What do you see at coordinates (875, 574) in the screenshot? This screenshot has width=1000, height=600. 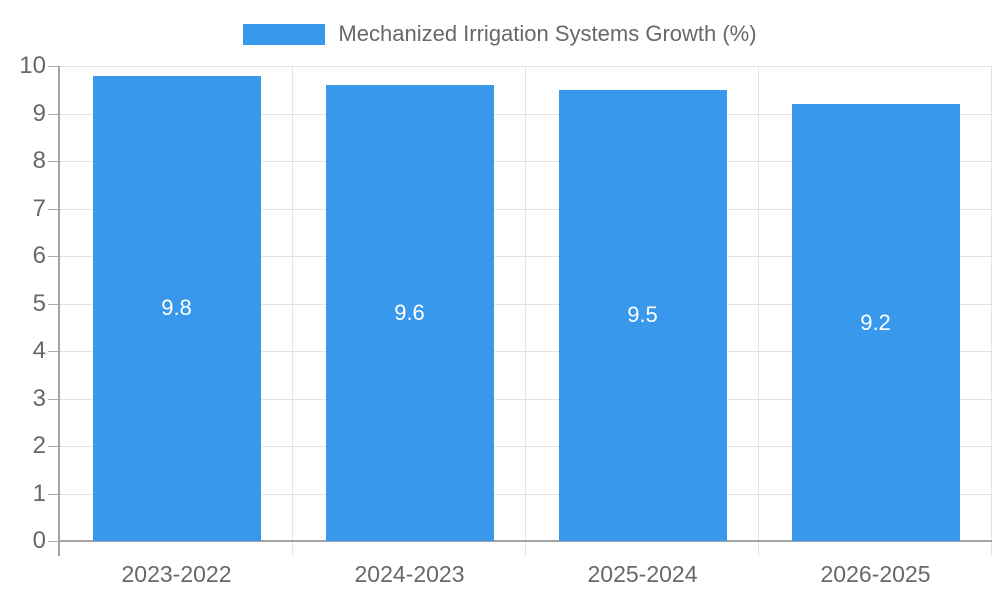 I see `x-axis-category-label: 2026-2025` at bounding box center [875, 574].